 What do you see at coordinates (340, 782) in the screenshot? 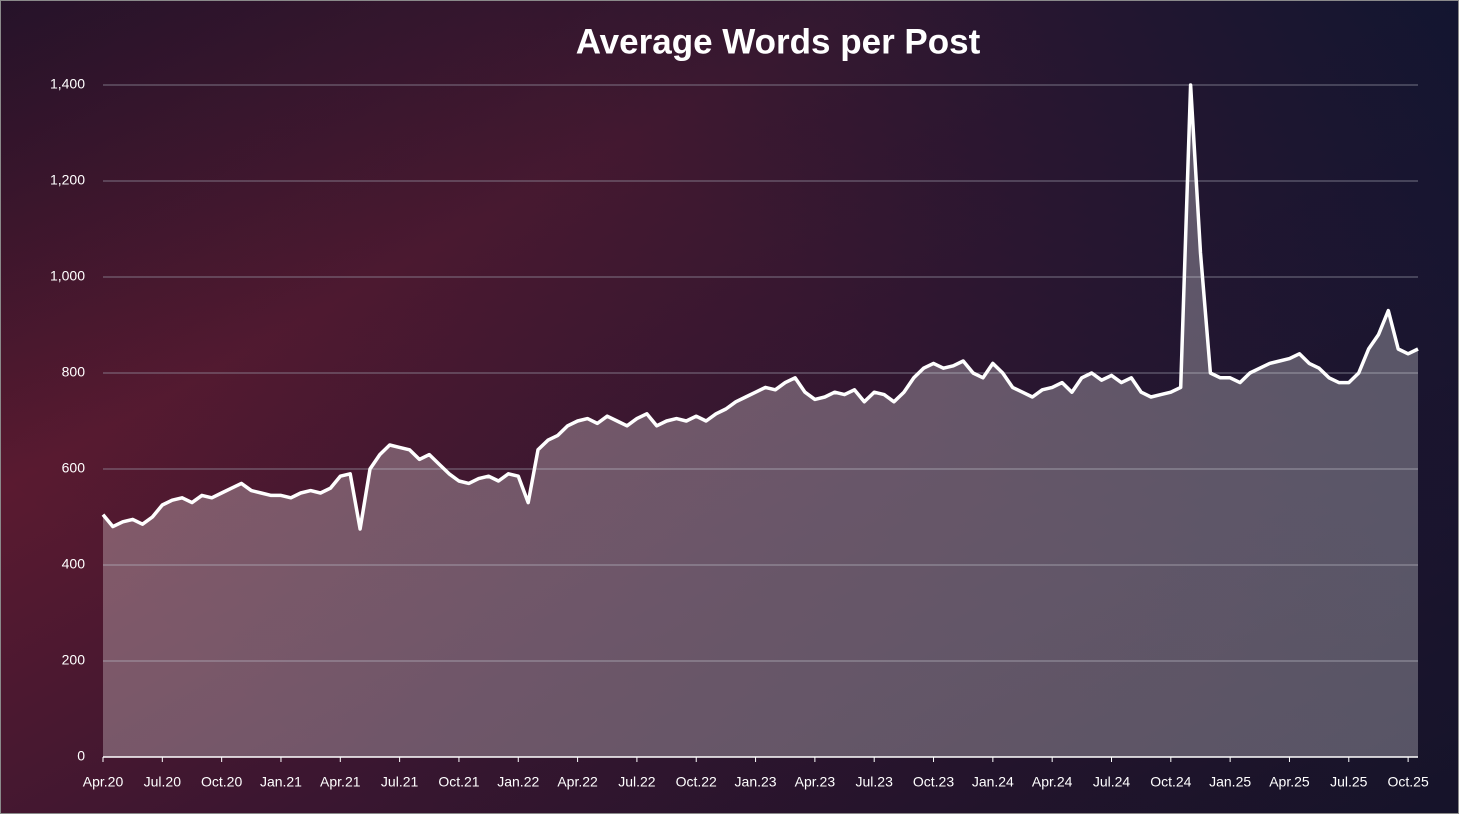
I see `x-tick-label: Apr.21` at bounding box center [340, 782].